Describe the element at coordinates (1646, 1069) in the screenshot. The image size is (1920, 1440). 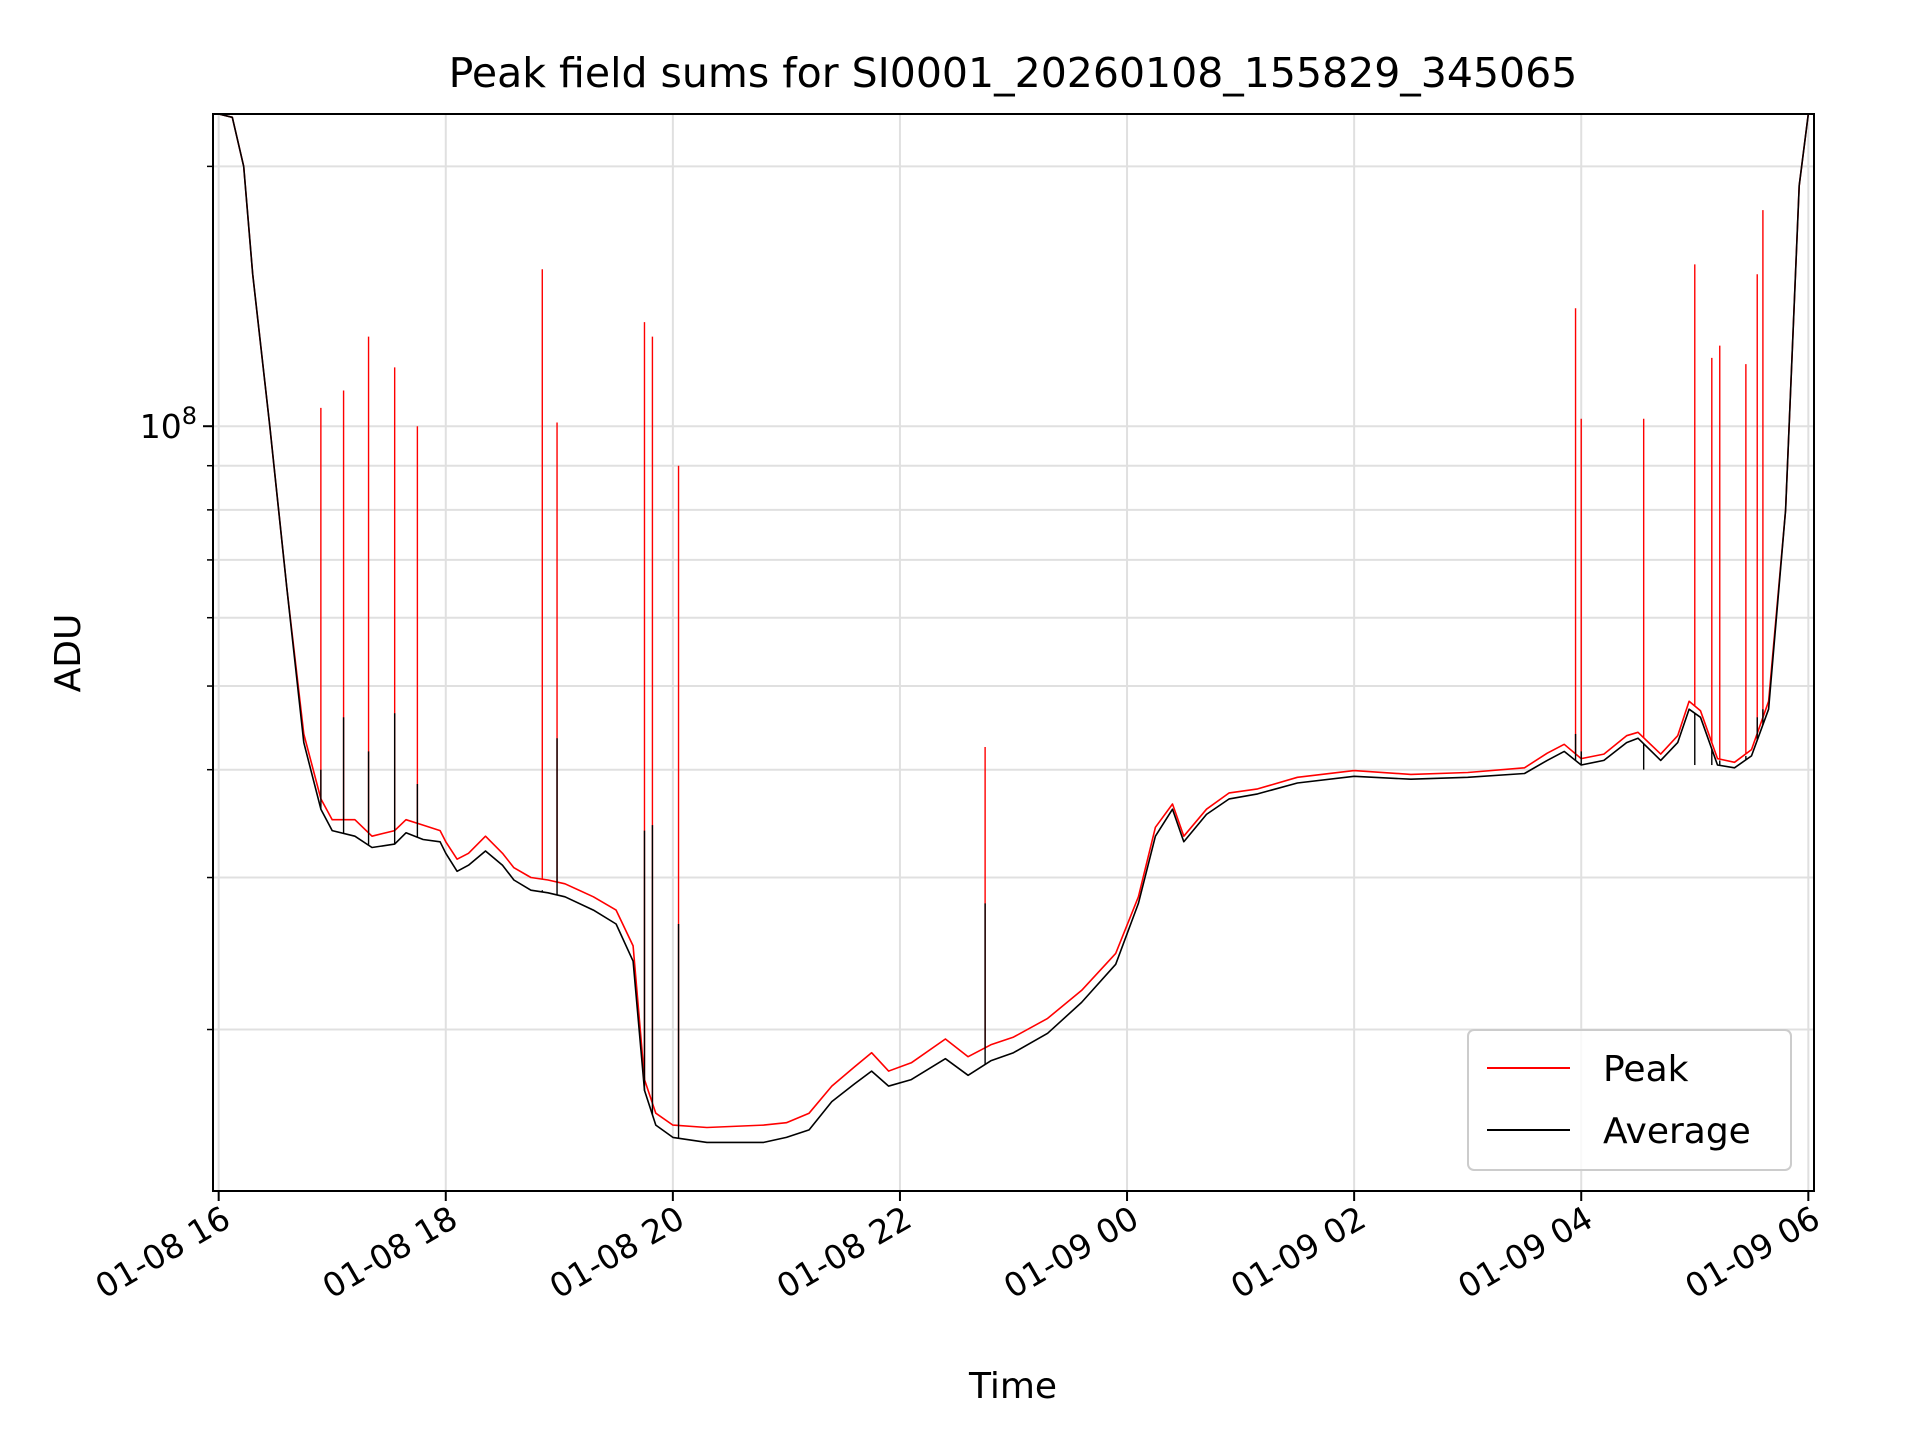
I see `legend-peak-label: Peak` at that location.